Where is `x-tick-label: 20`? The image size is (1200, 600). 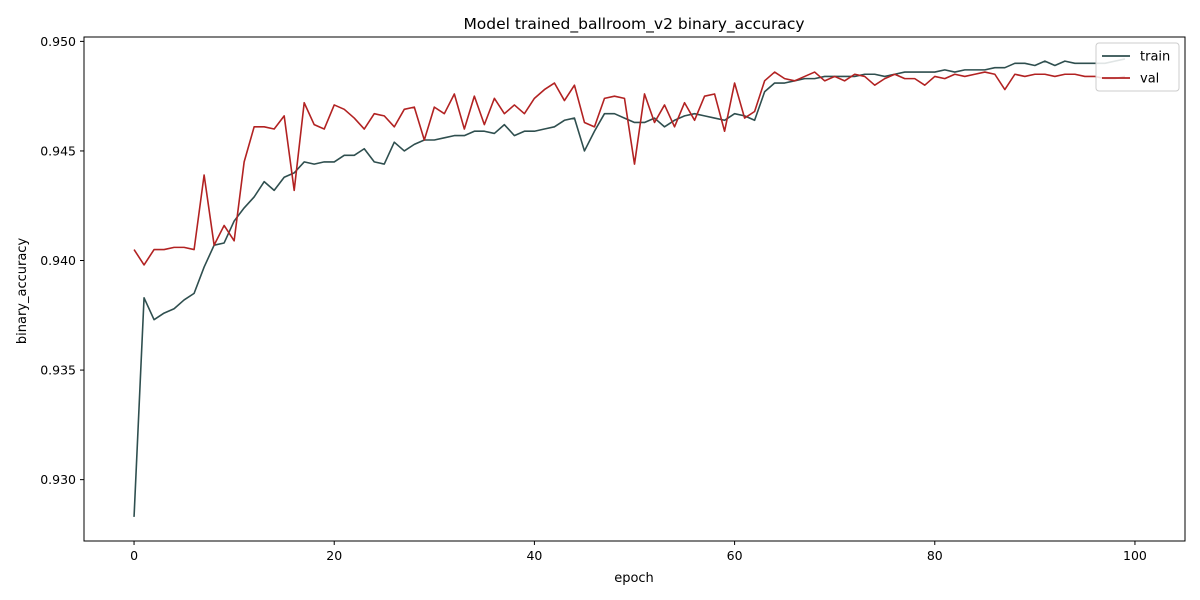
x-tick-label: 20 is located at coordinates (334, 555).